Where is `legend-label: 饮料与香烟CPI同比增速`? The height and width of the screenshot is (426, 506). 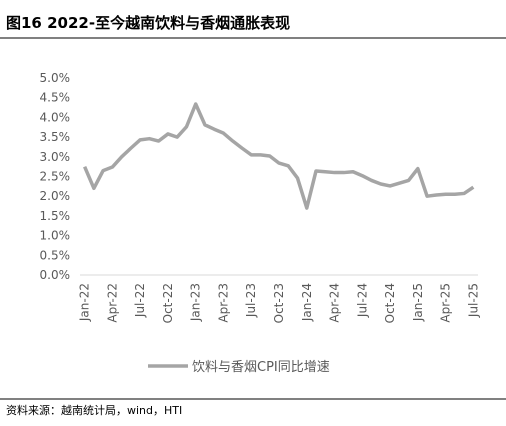
legend-label: 饮料与香烟CPI同比增速 is located at coordinates (261, 367).